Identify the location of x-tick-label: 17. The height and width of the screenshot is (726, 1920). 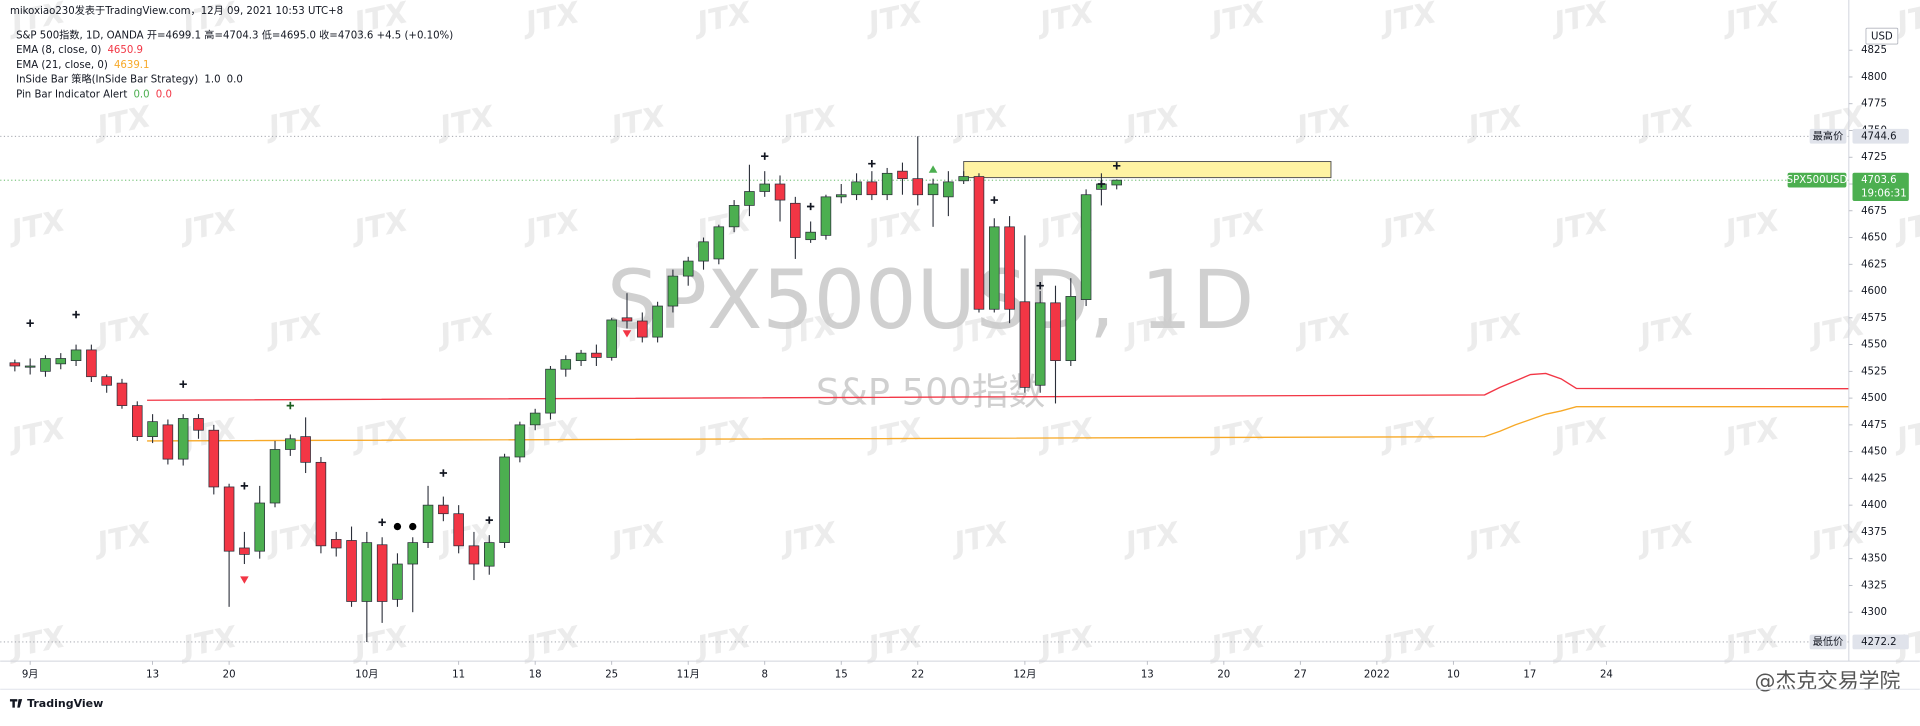
(1529, 675).